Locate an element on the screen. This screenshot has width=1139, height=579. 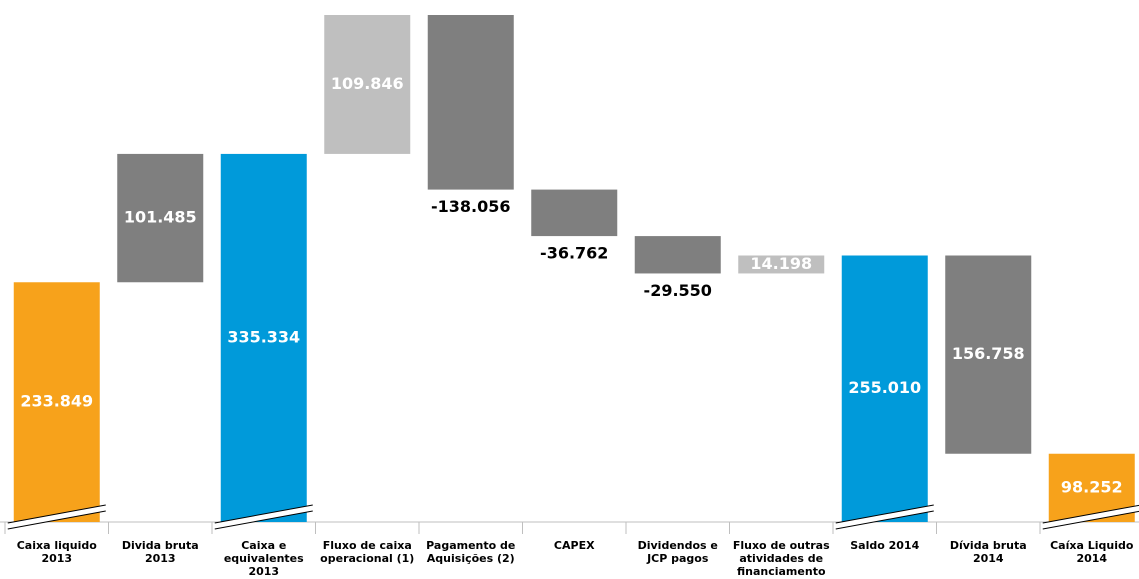
x-tick-label: Dívida bruta 2014 is located at coordinates (988, 552).